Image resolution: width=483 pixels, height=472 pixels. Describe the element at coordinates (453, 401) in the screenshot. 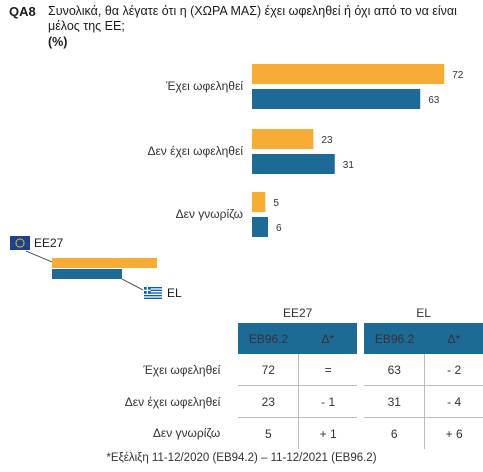

I see `table-cell: - 4` at that location.